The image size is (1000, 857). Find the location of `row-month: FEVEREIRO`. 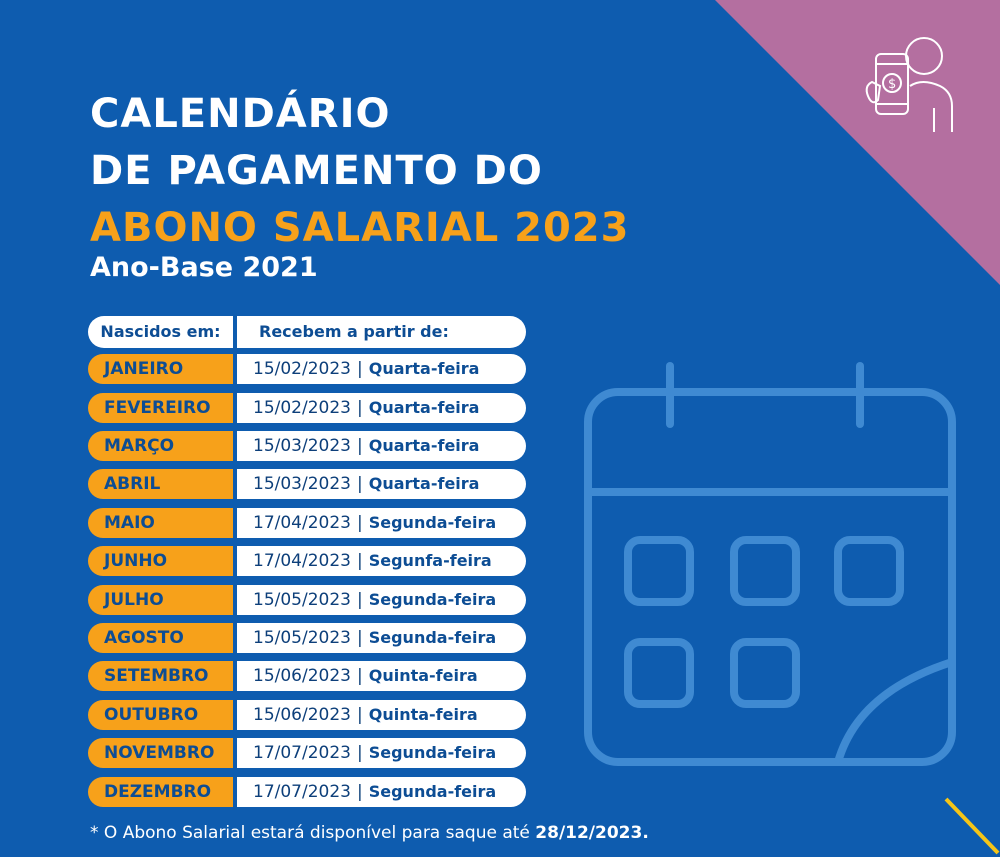

row-month: FEVEREIRO is located at coordinates (160, 407).